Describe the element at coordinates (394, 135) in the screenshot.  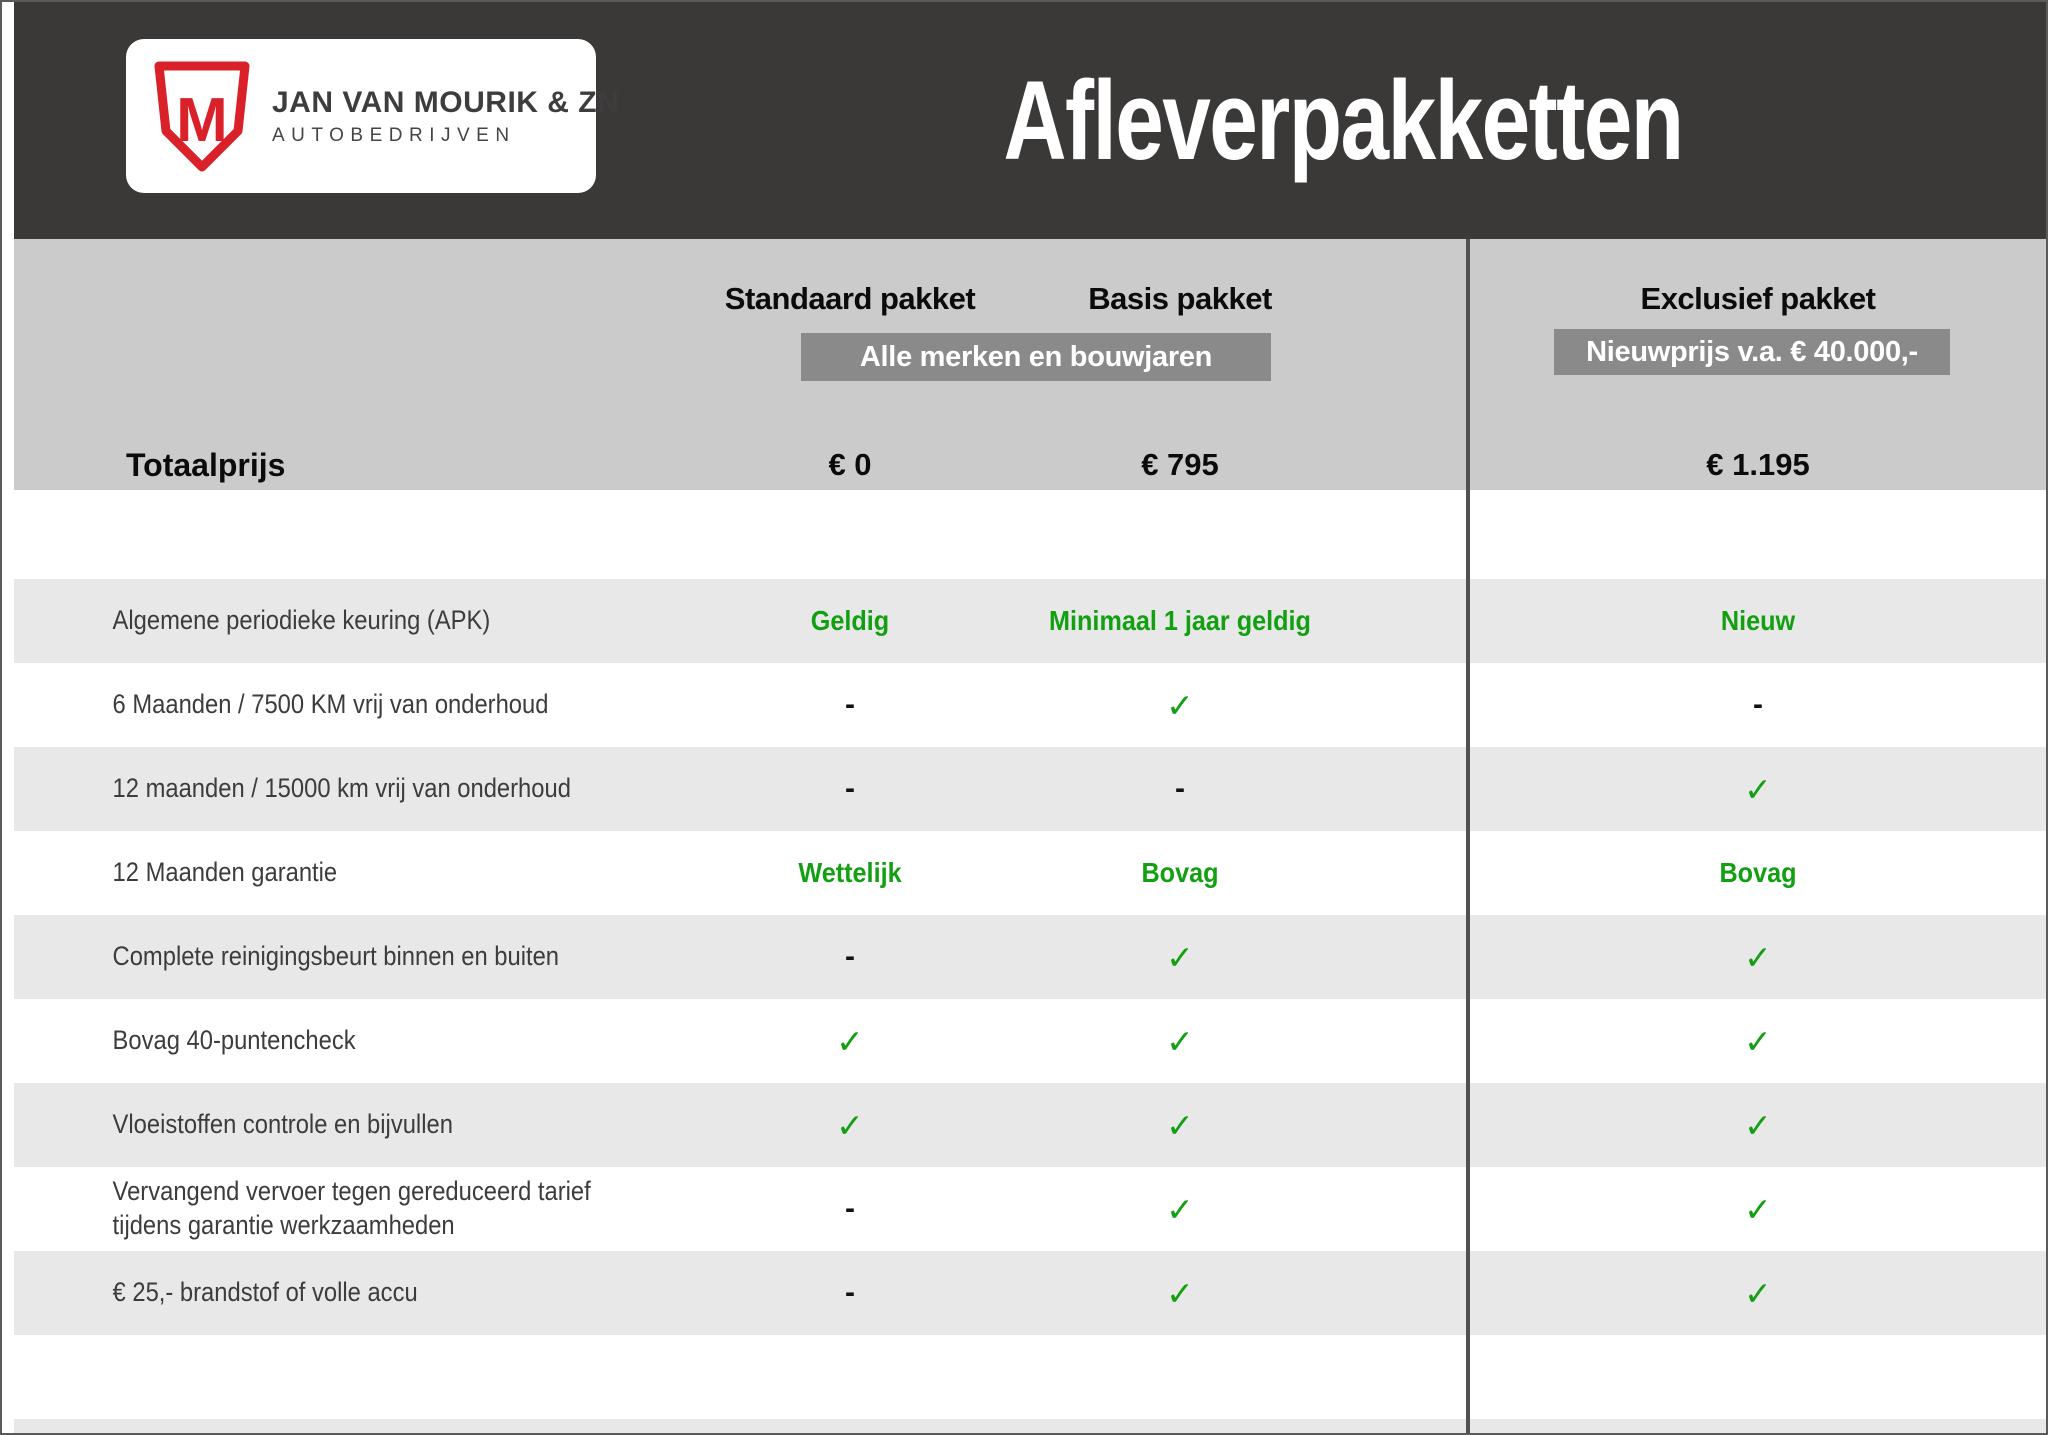
I see `brand-subtitle: AUTOBEDRIJVEN` at that location.